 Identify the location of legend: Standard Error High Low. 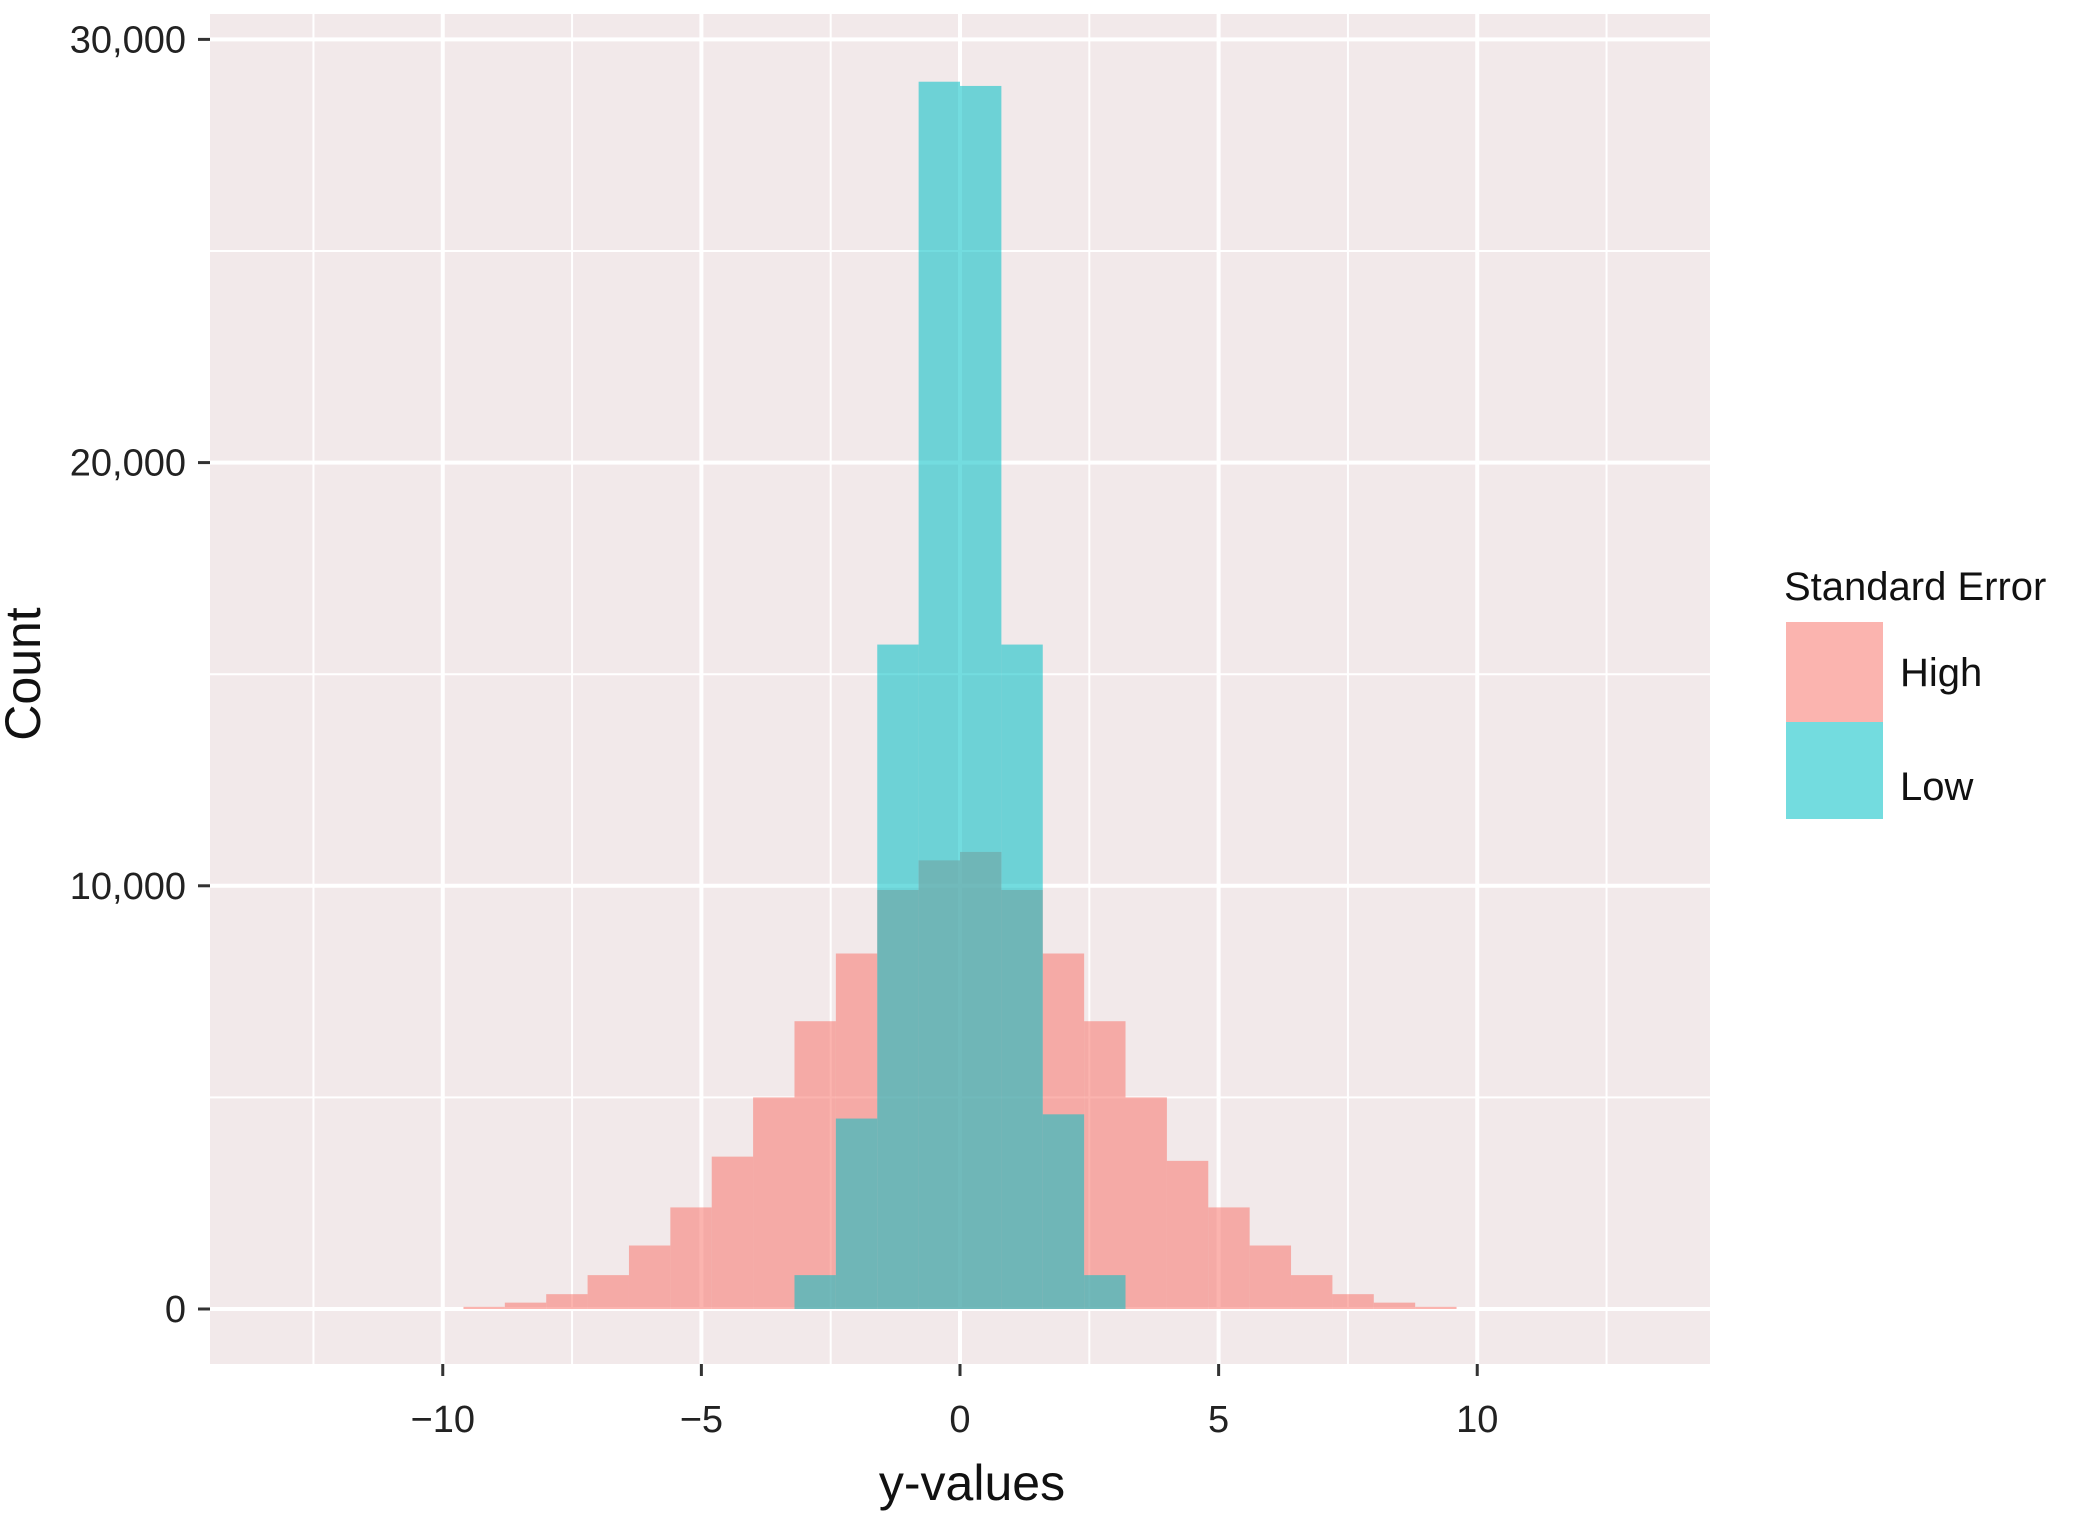
(1915, 692).